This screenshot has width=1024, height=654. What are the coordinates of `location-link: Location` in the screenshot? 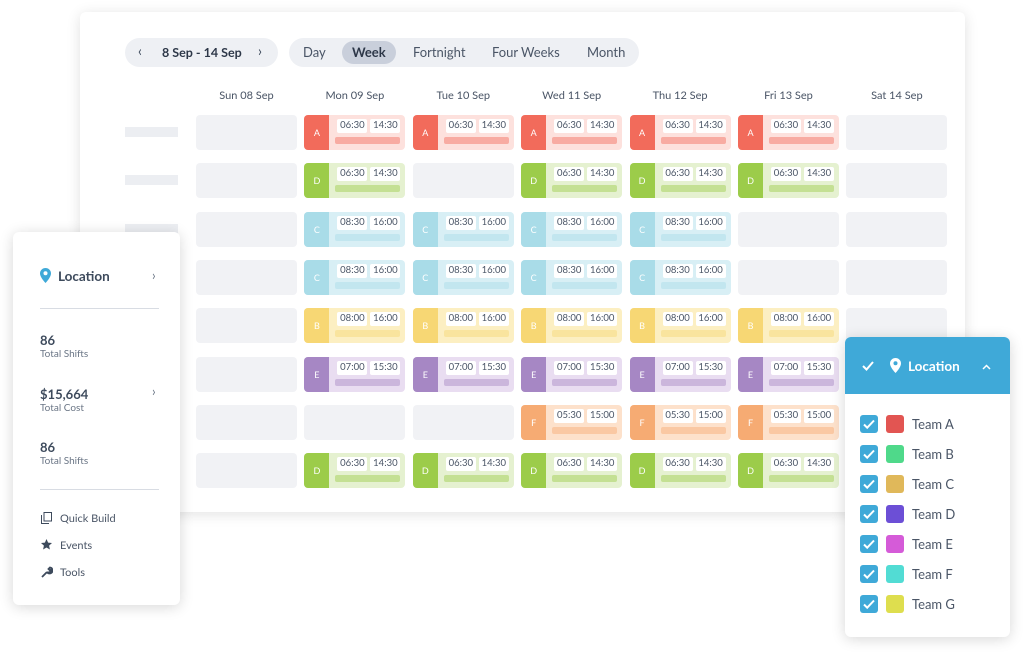 It's located at (84, 276).